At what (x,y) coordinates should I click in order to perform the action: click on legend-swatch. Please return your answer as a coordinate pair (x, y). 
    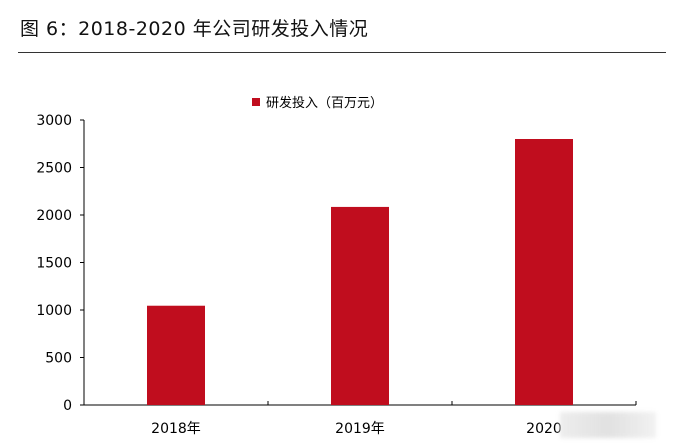
    Looking at the image, I should click on (256, 101).